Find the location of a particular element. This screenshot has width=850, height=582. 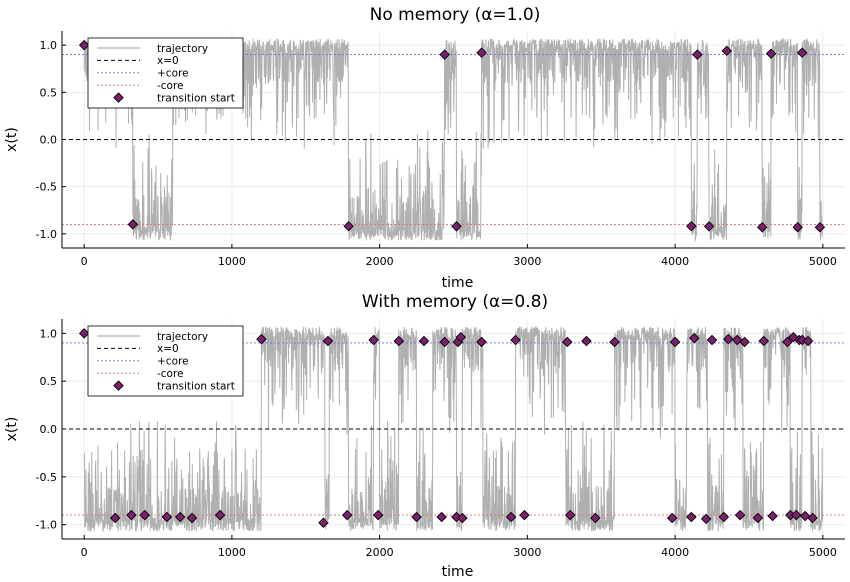

chart-title: No memory (α=1.0) is located at coordinates (455, 15).